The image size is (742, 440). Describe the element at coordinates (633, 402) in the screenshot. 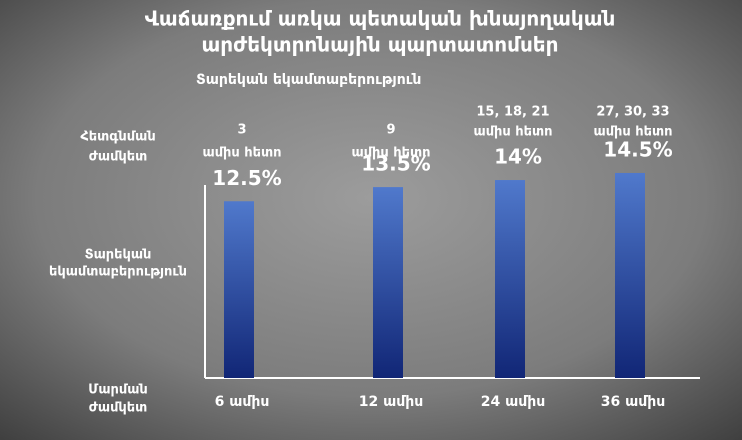

I see `x-tick-label: 36 ամիս` at that location.